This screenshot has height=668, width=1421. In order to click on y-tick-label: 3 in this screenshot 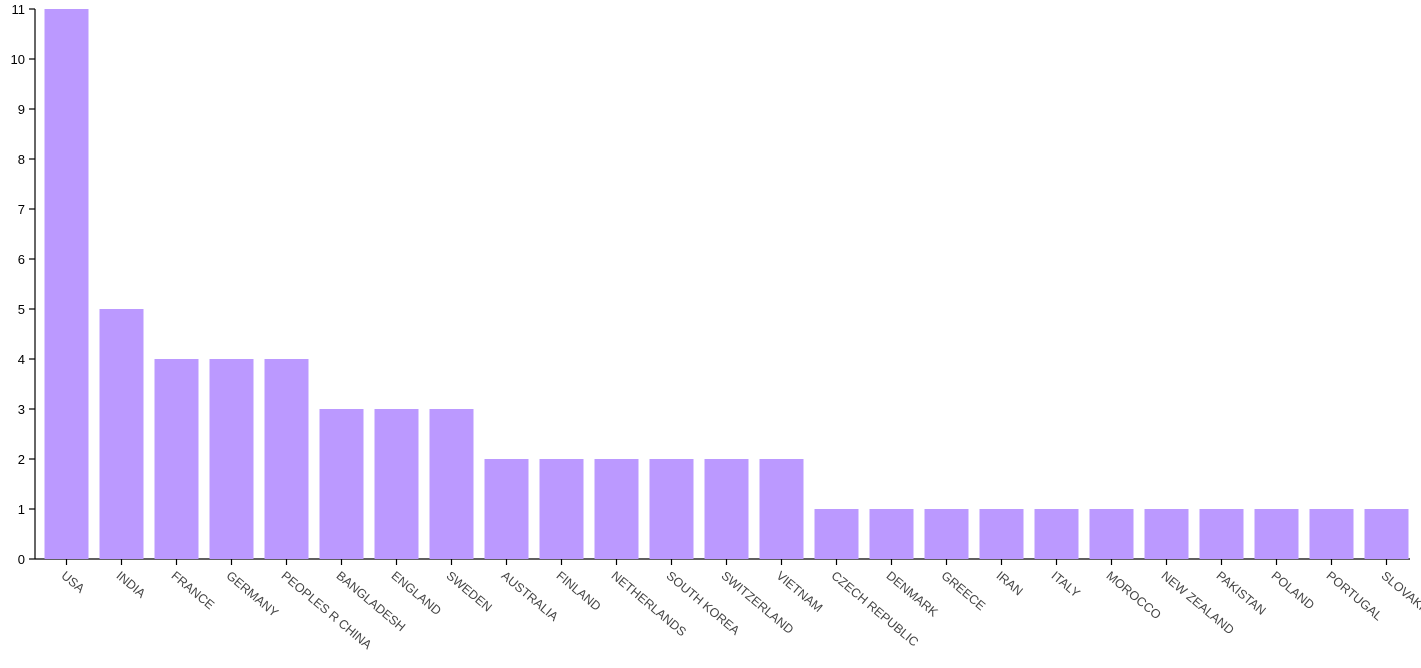, I will do `click(21, 409)`.